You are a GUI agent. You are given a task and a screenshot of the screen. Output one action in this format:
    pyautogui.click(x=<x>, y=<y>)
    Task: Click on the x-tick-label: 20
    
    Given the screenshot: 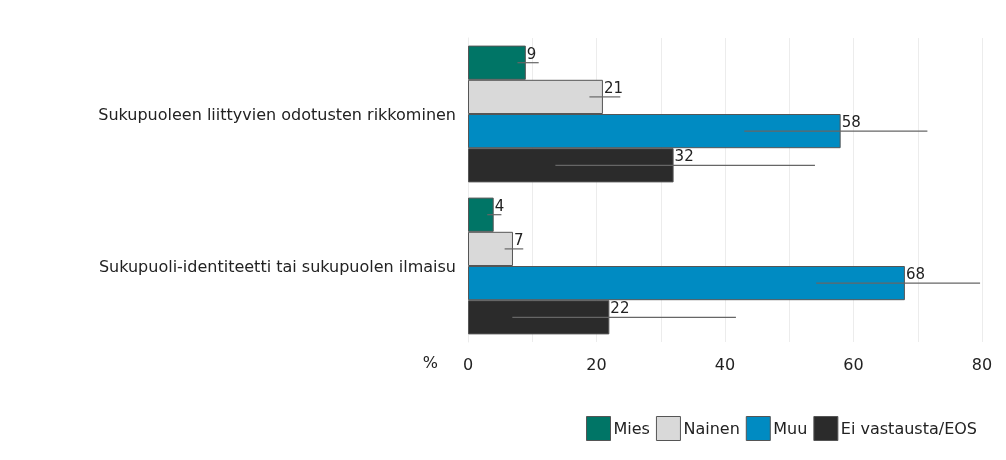 What is the action you would take?
    pyautogui.click(x=596, y=364)
    